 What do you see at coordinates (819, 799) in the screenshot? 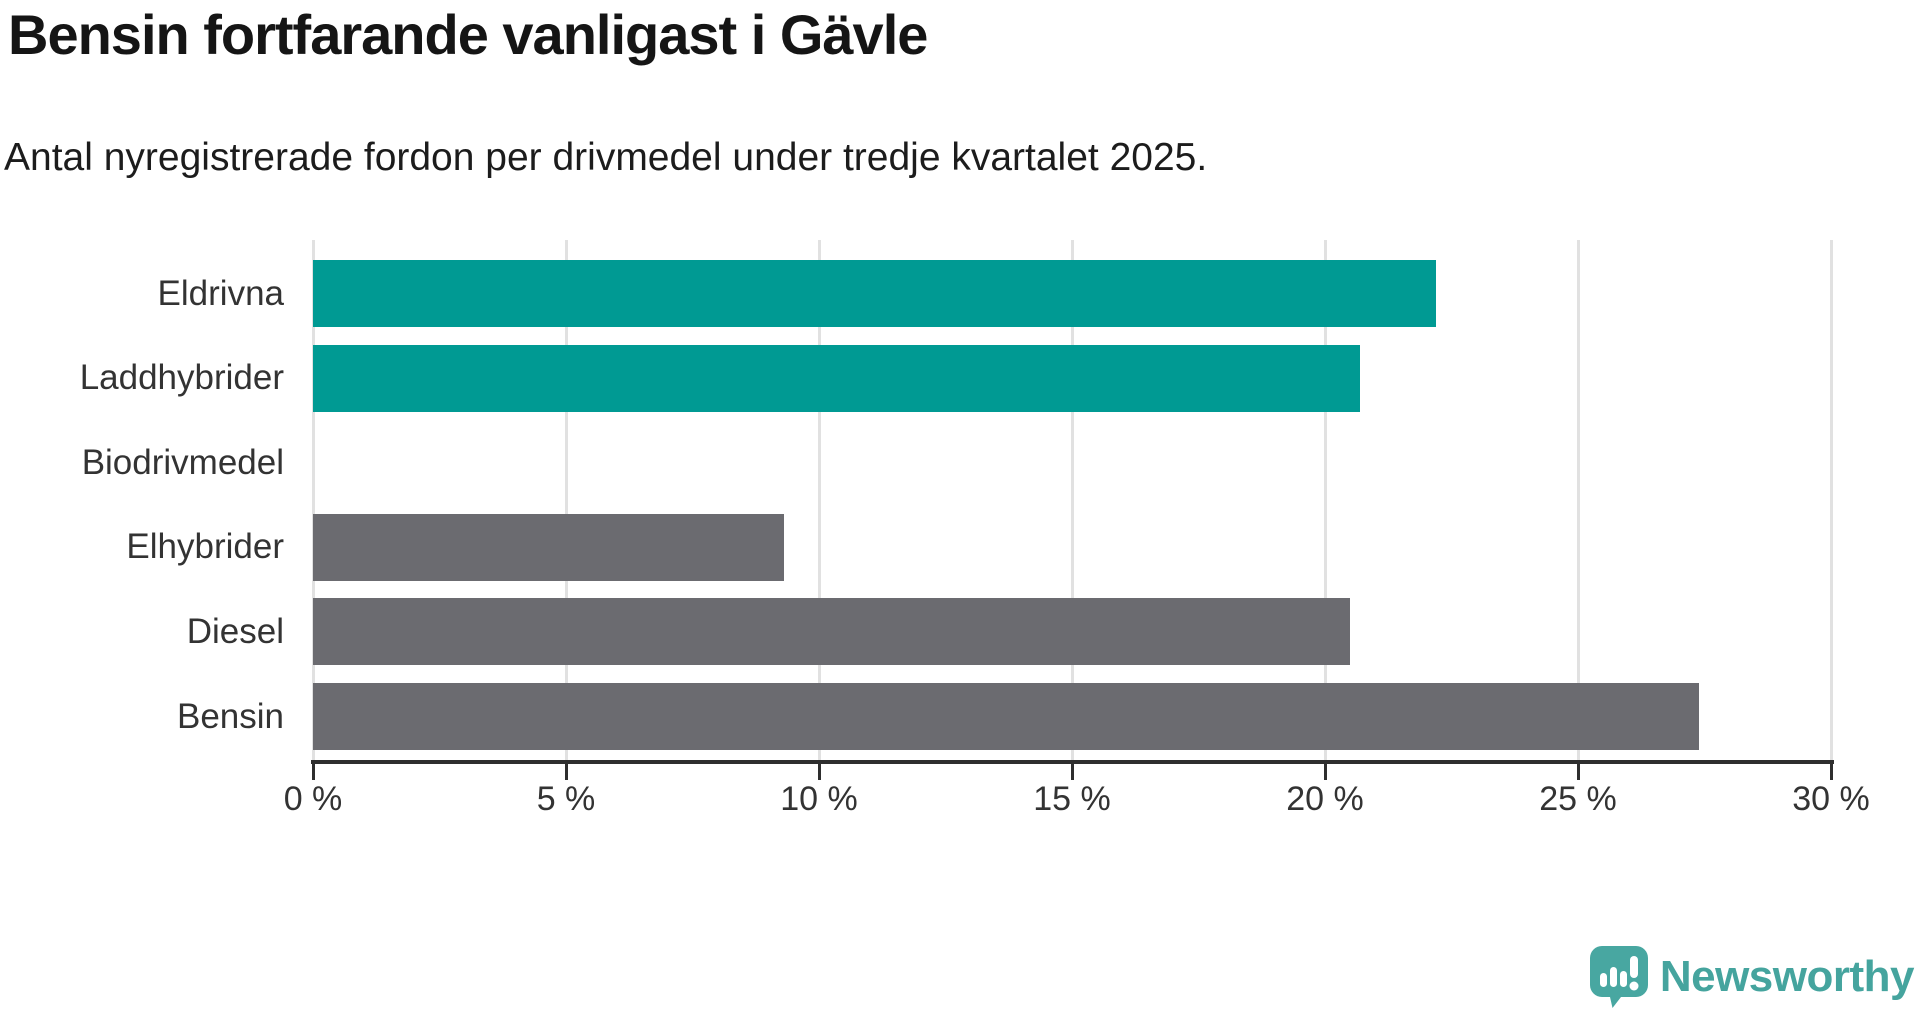
I see `x-axis-tick-label-10: 10 %` at bounding box center [819, 799].